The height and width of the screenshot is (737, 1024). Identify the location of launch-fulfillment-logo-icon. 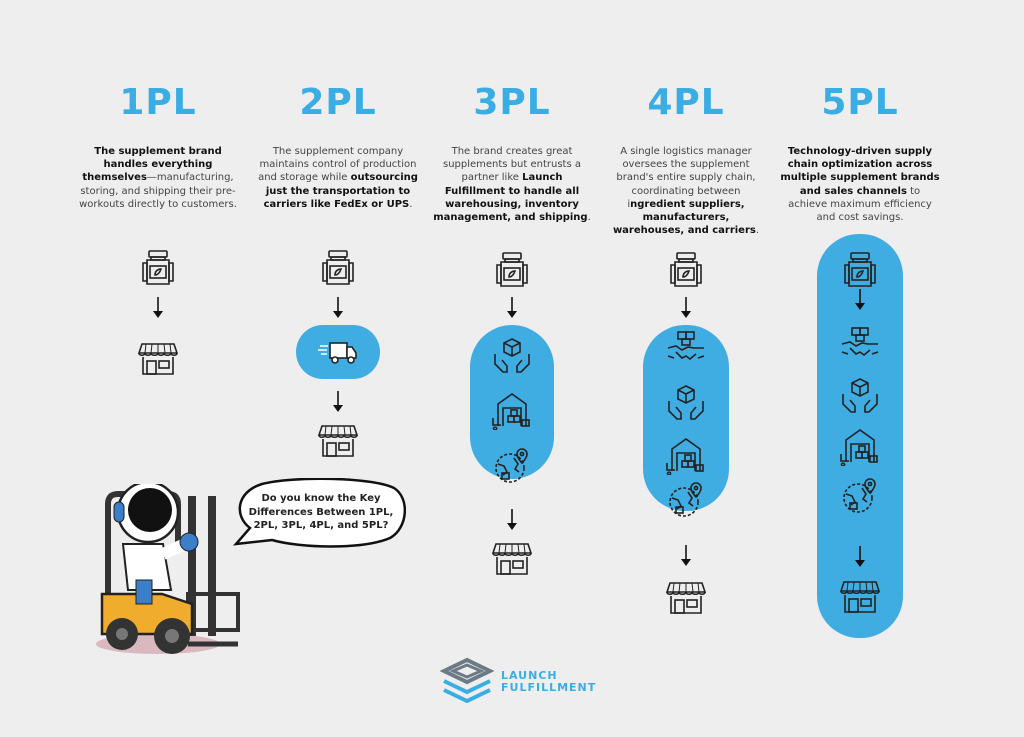
(467, 680).